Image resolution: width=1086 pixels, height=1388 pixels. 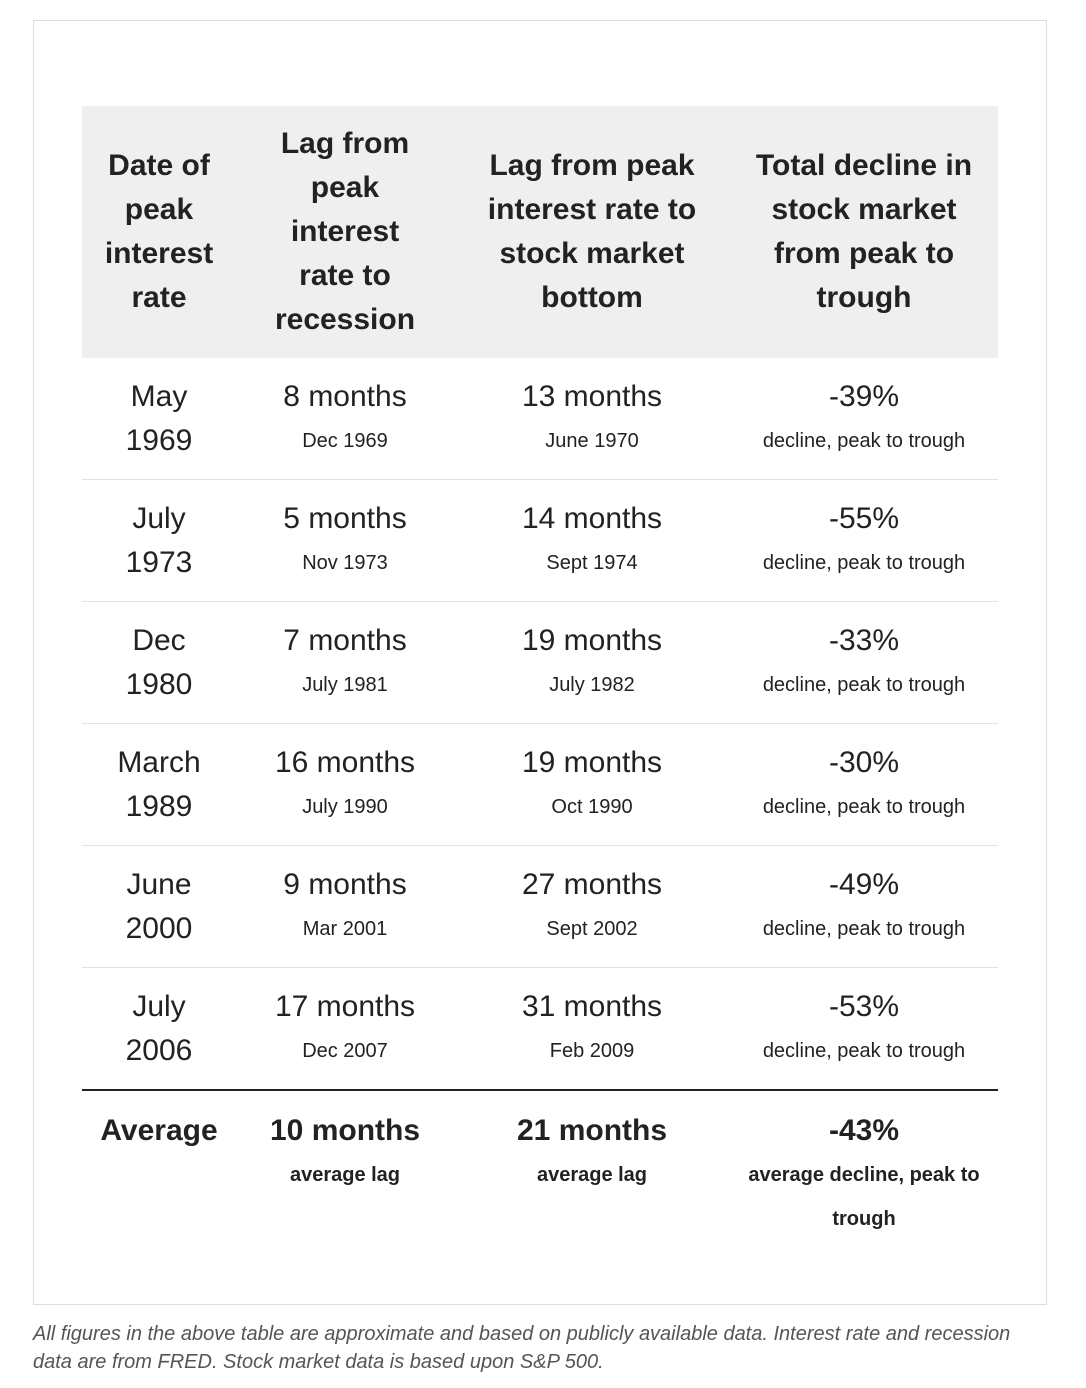 What do you see at coordinates (592, 806) in the screenshot?
I see `cell-sub: Oct 1990` at bounding box center [592, 806].